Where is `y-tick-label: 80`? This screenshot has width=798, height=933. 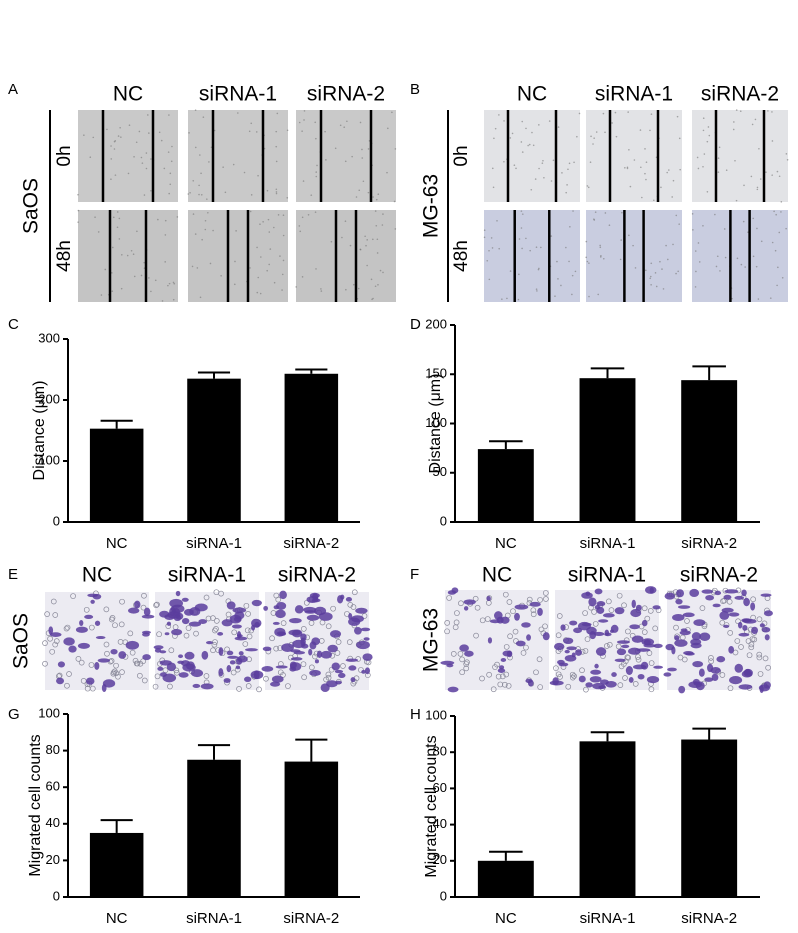 y-tick-label: 80 is located at coordinates (53, 749).